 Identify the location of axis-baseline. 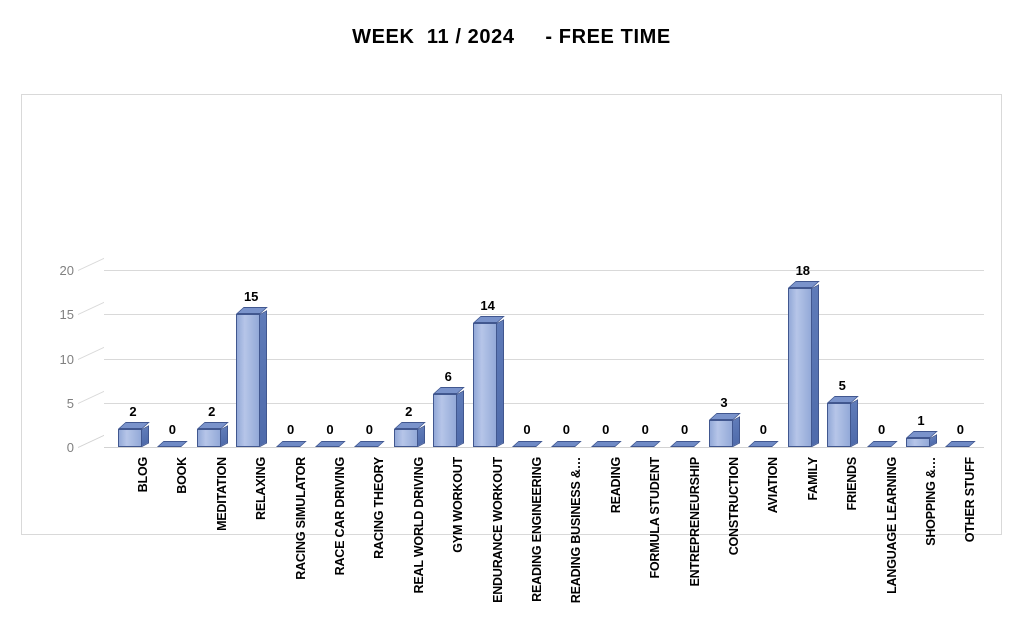
(544, 447).